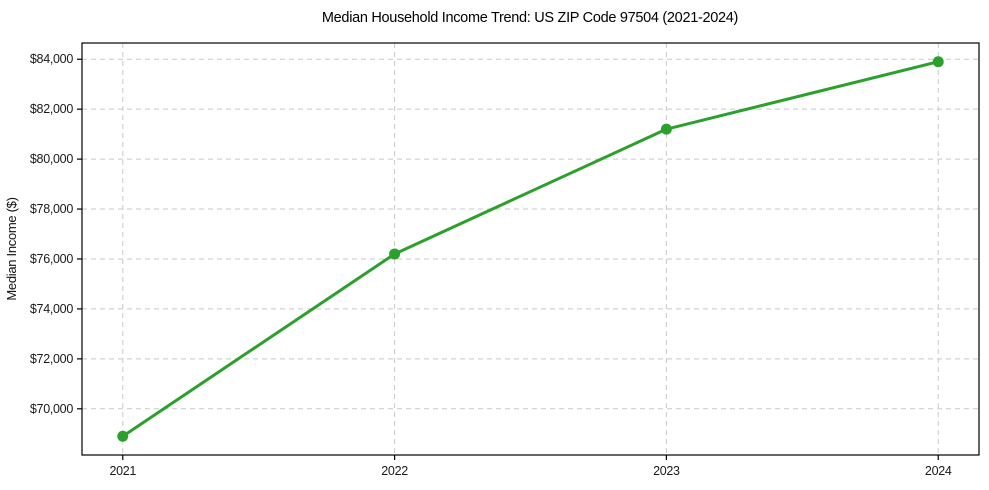  Describe the element at coordinates (51, 159) in the screenshot. I see `y-tick-label: $80,000` at that location.